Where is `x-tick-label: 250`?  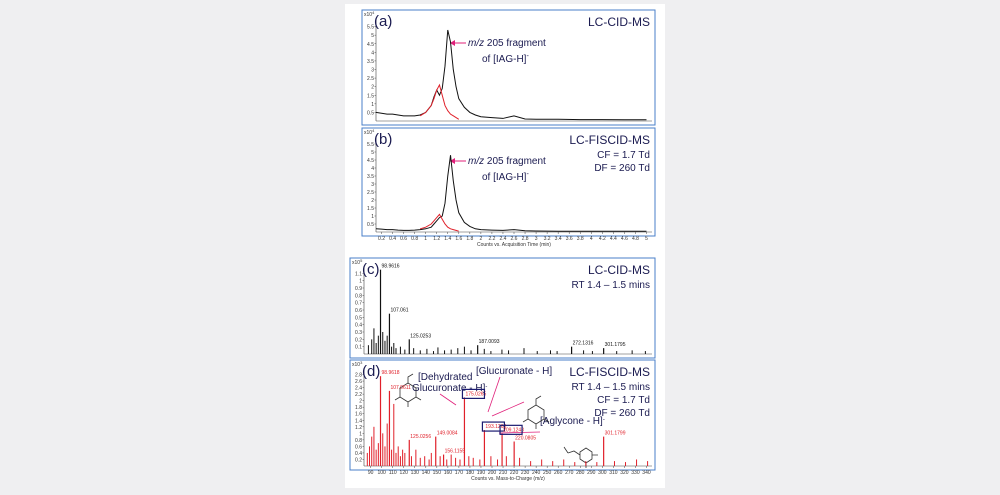 x-tick-label: 250 is located at coordinates (547, 473).